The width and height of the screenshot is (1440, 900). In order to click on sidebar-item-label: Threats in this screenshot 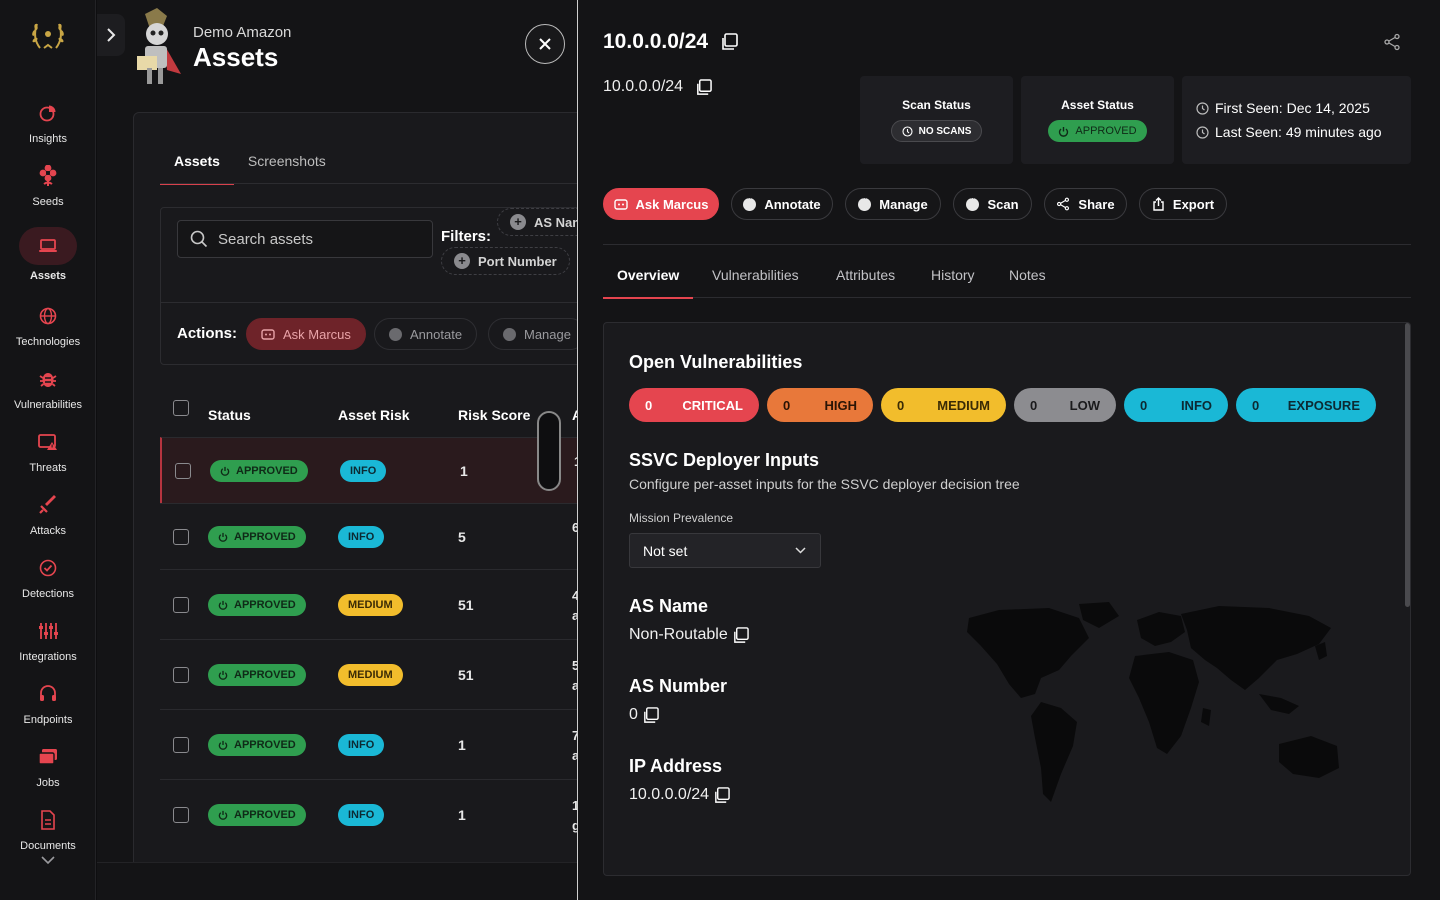, I will do `click(48, 468)`.